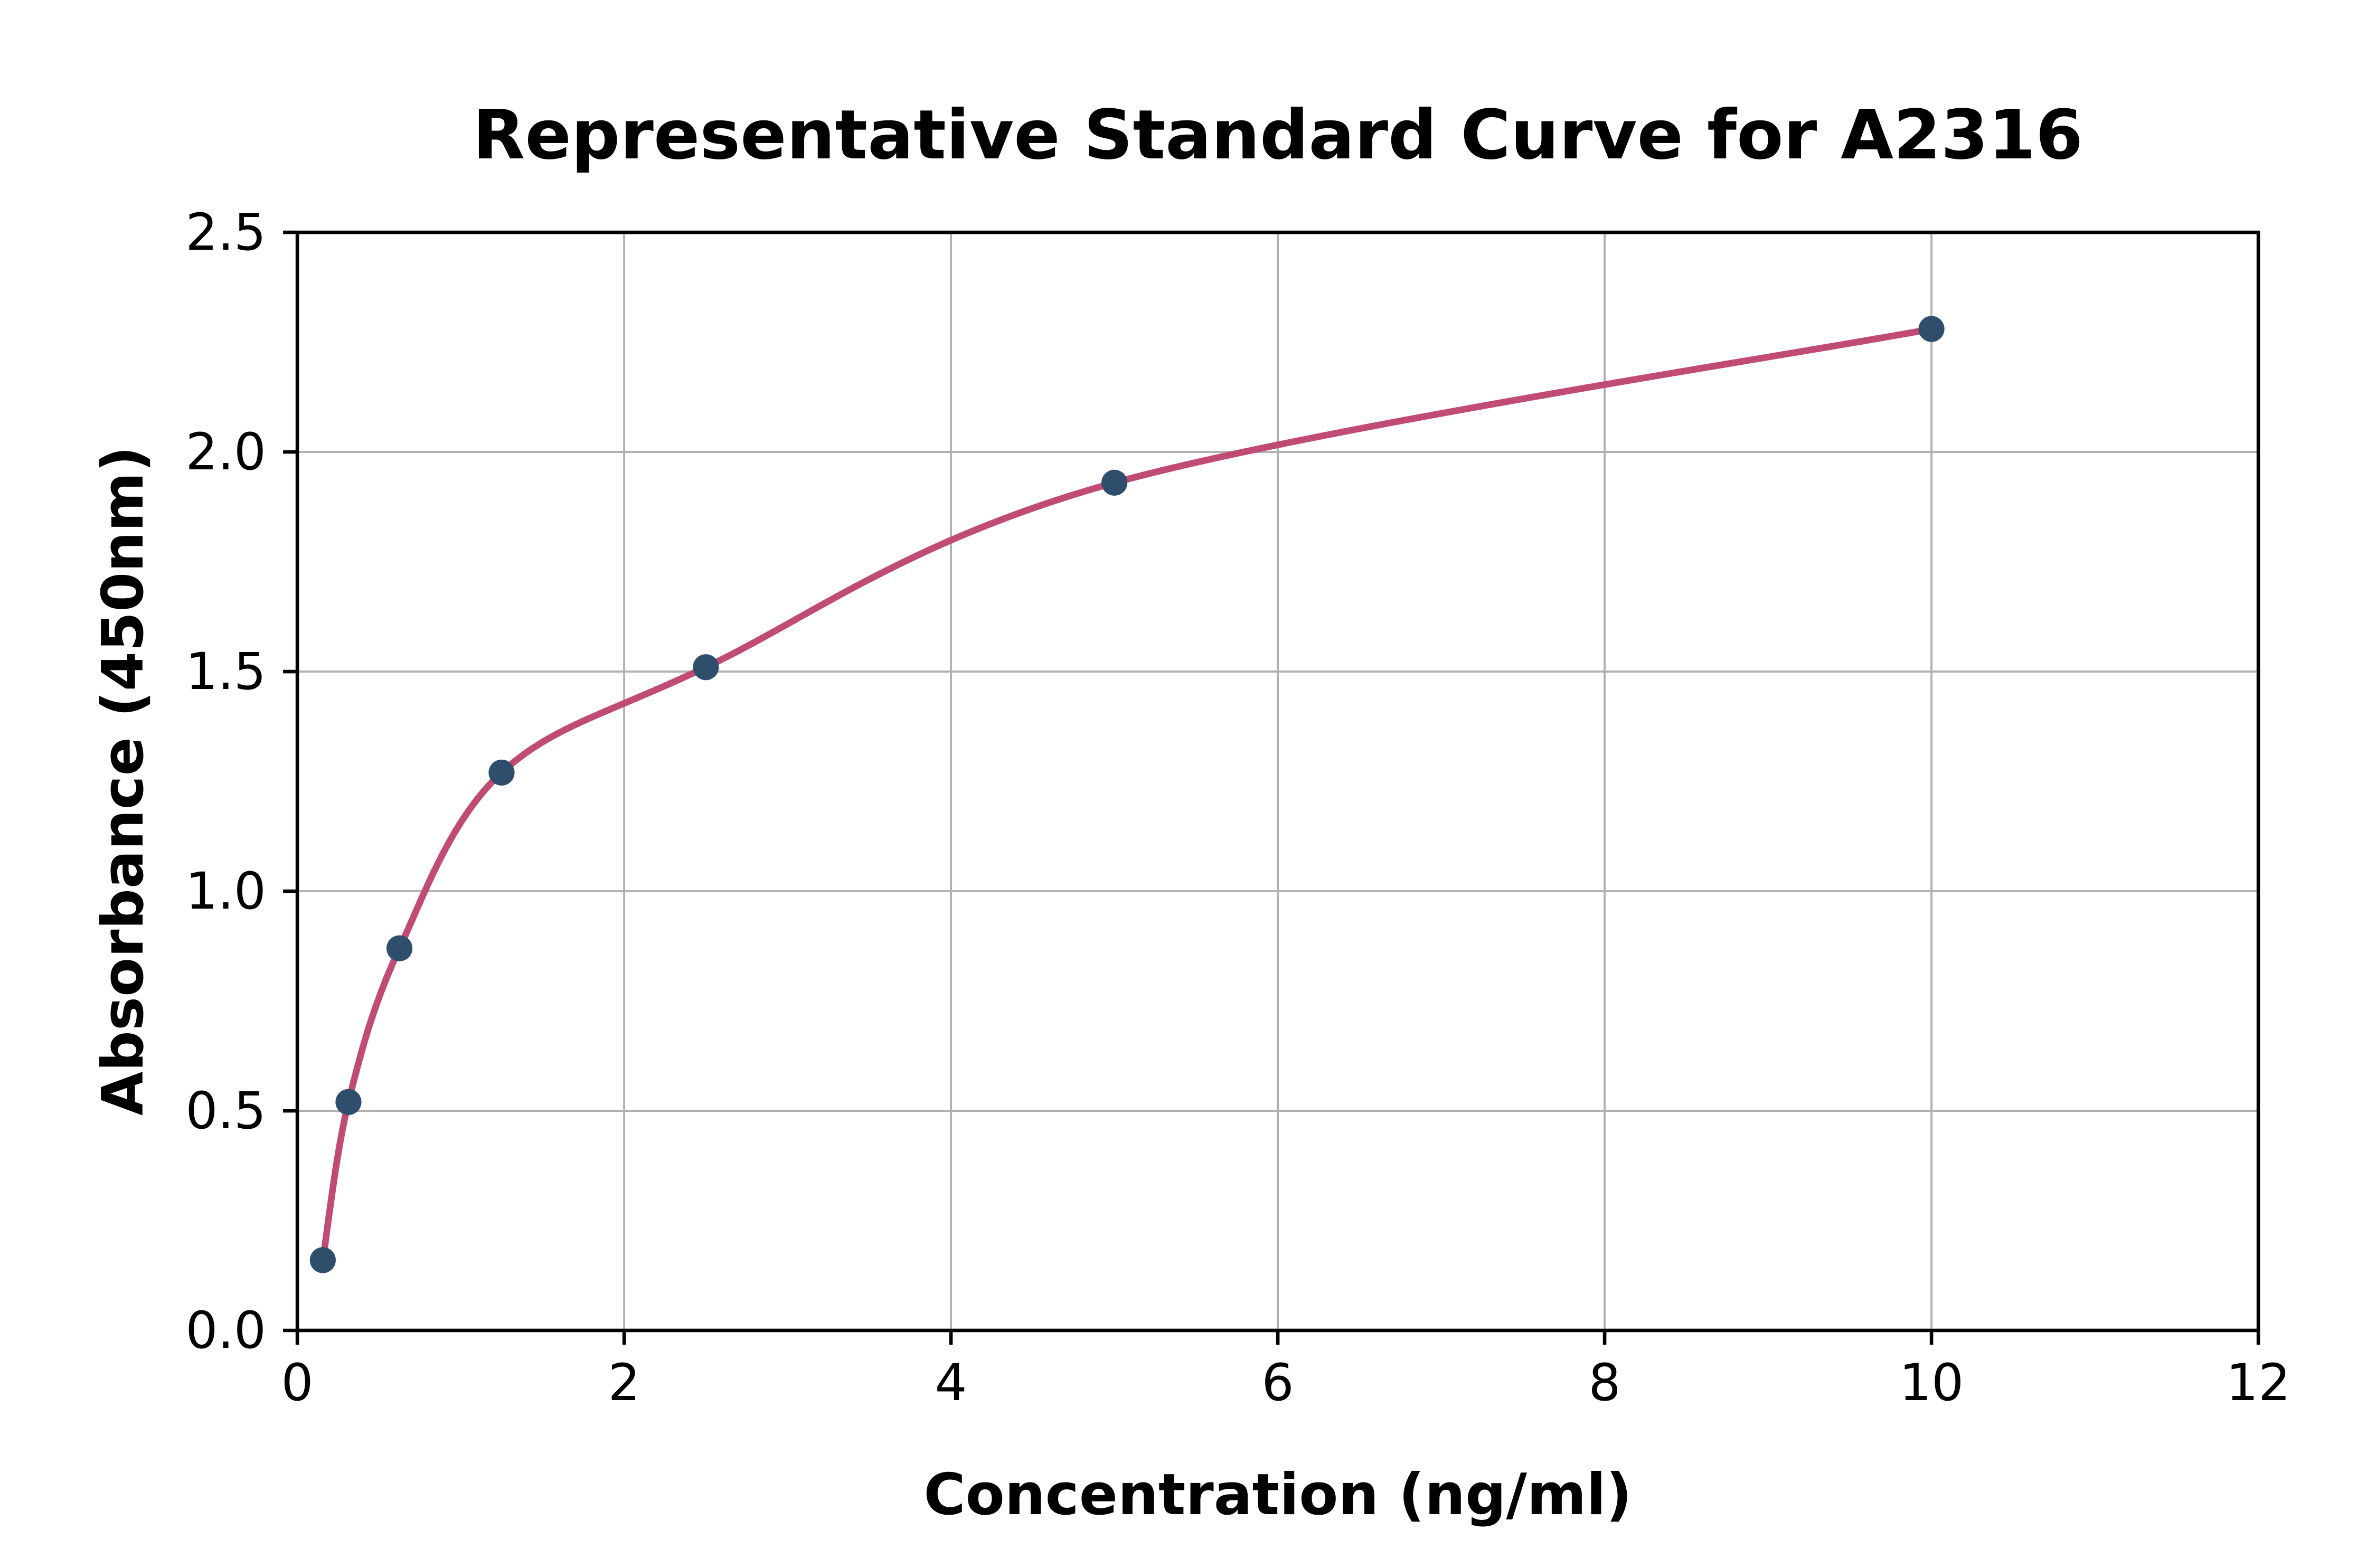 This screenshot has height=1568, width=2376. What do you see at coordinates (226, 451) in the screenshot?
I see `y-tick-label: 2.0` at bounding box center [226, 451].